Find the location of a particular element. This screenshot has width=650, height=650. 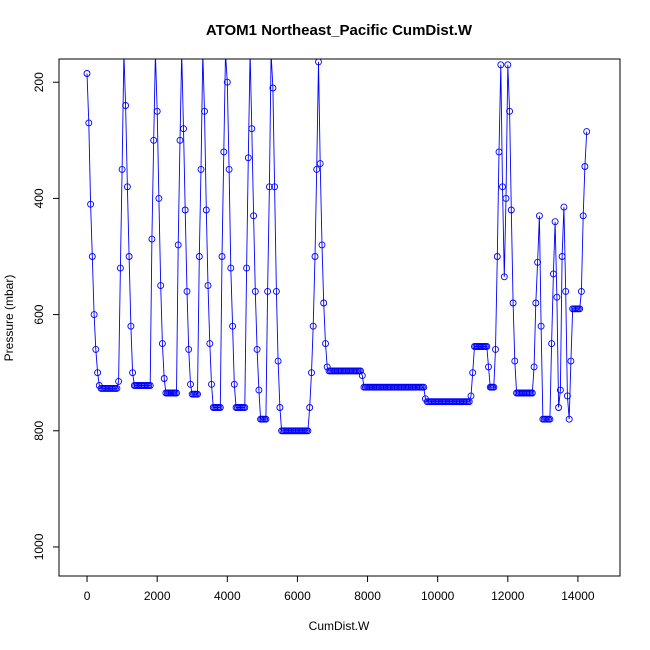

x-tick-label: 10000 is located at coordinates (438, 596).